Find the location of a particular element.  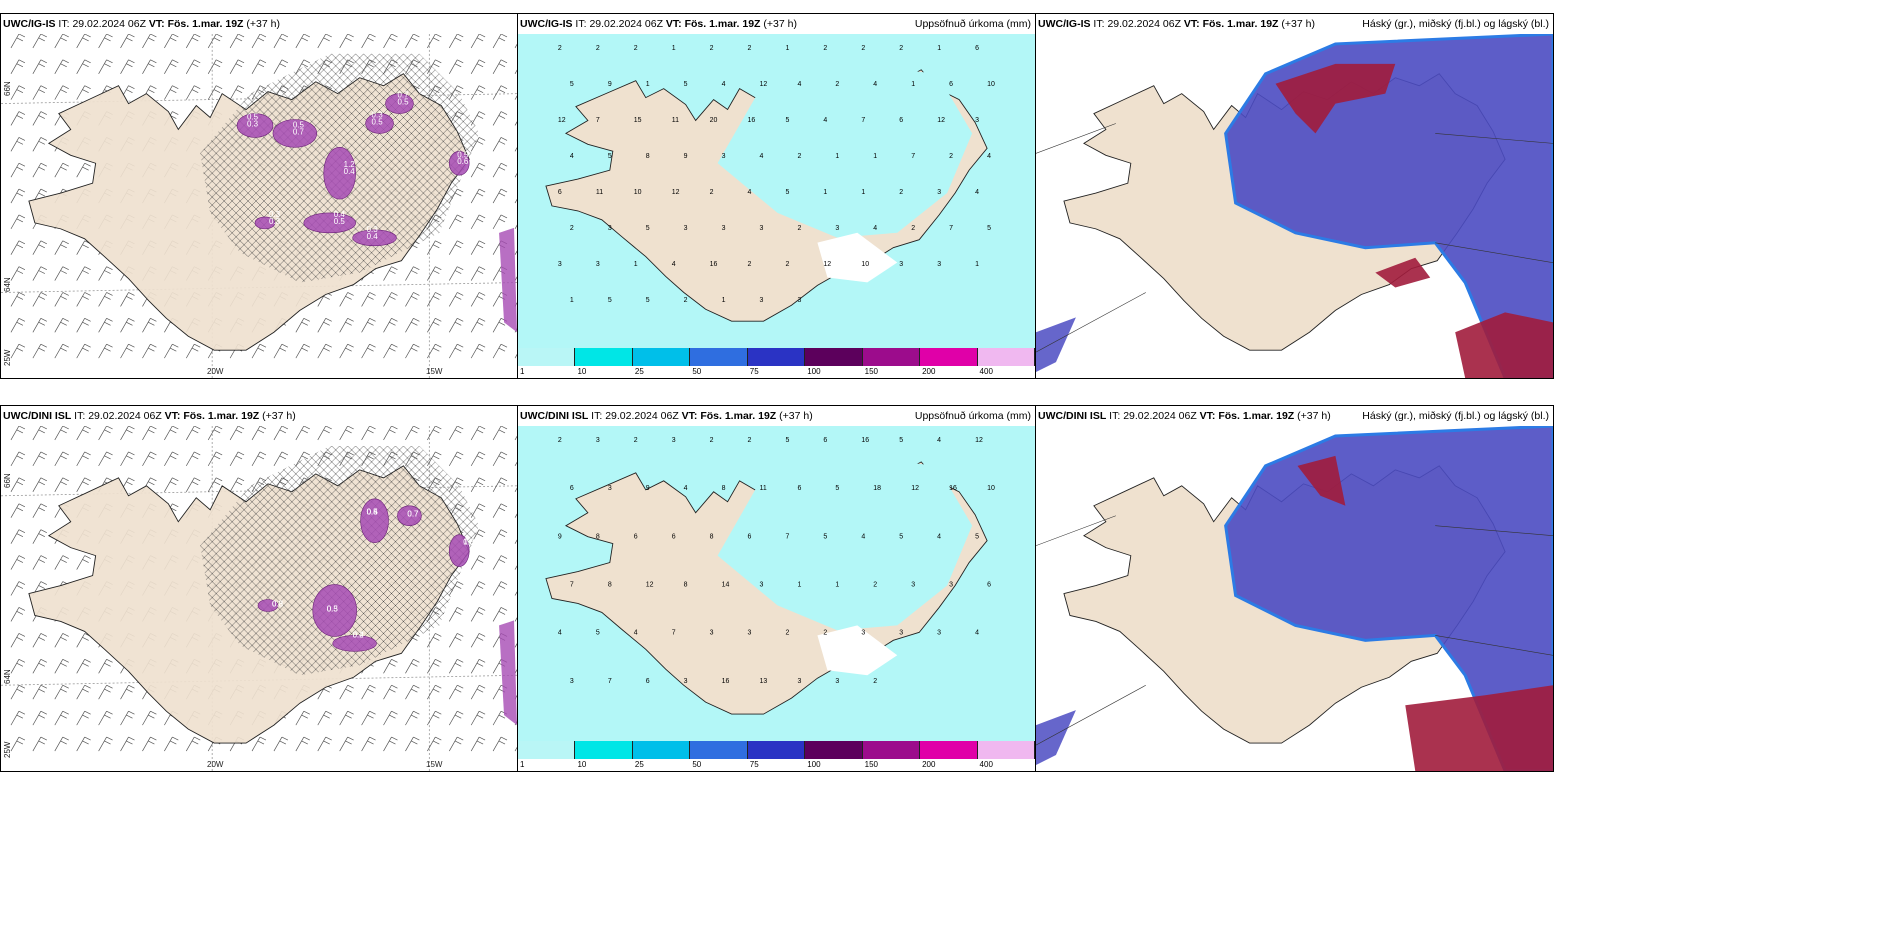

precip-value-label: 7 is located at coordinates (863, 120).